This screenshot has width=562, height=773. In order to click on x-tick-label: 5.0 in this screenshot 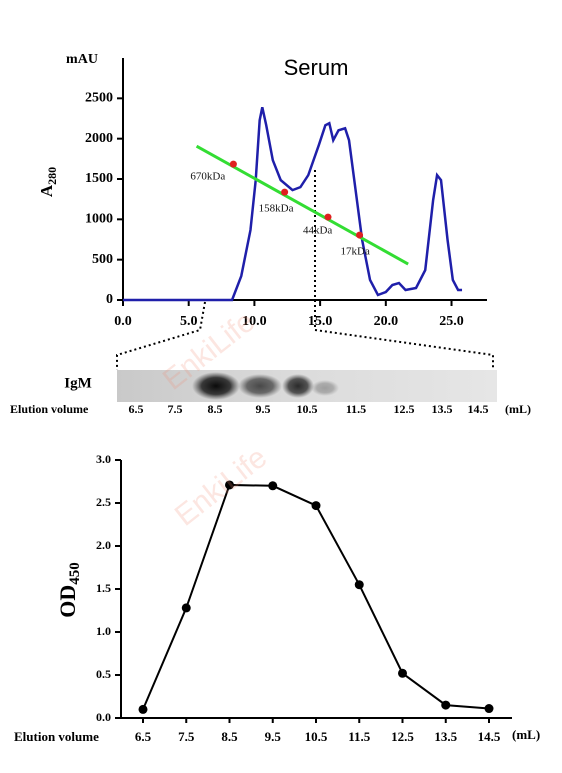, I will do `click(189, 321)`.